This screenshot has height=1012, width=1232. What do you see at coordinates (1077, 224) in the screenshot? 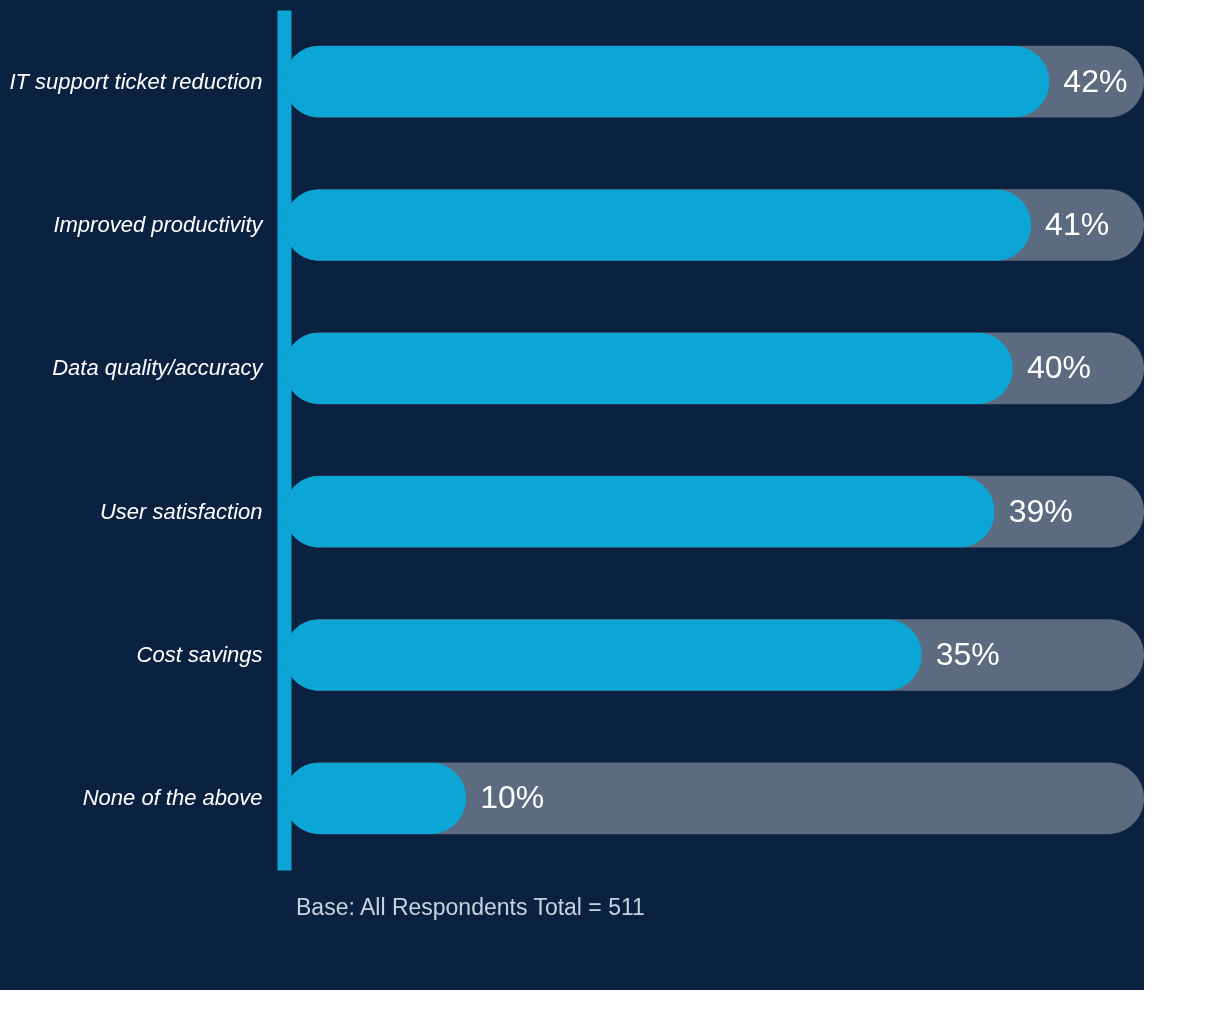
I see `data-label: 41%` at bounding box center [1077, 224].